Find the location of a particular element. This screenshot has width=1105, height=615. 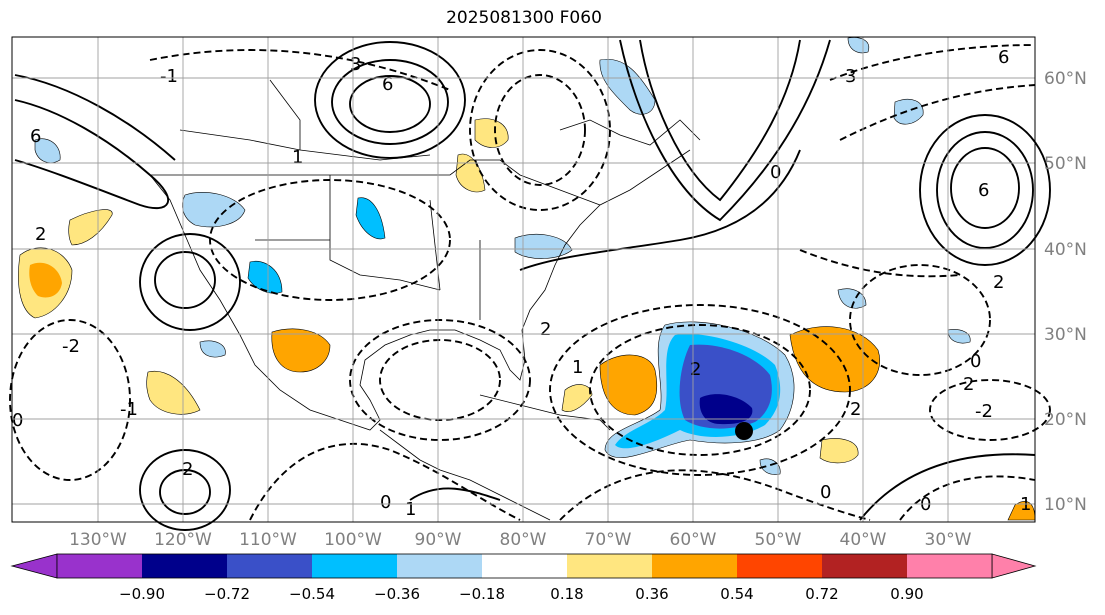

lon-label: 40°W is located at coordinates (863, 540).